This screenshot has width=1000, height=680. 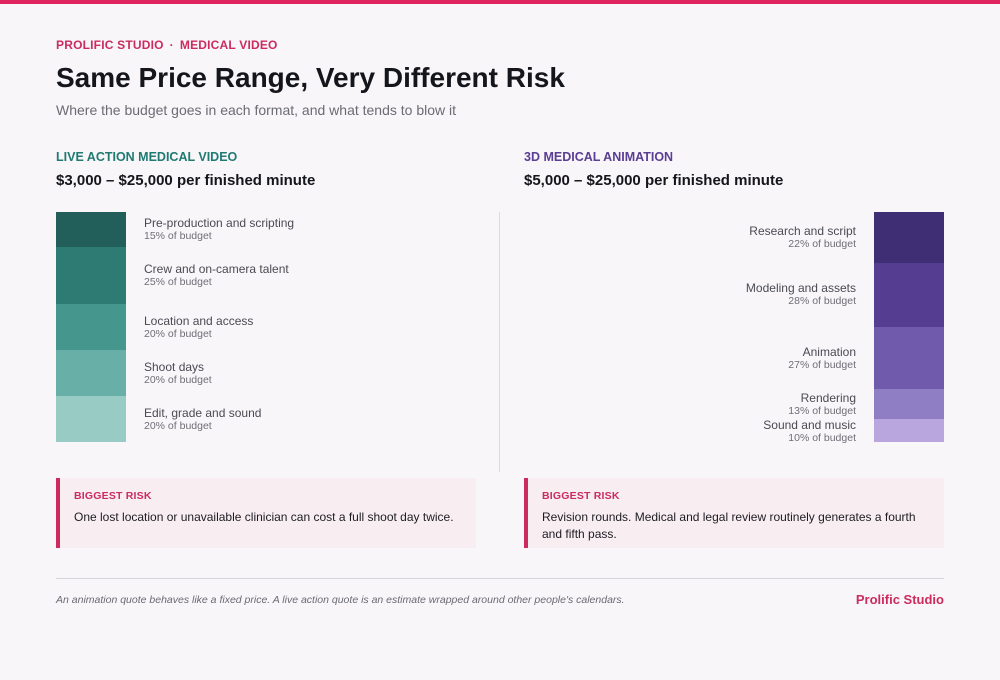 What do you see at coordinates (708, 404) in the screenshot?
I see `animation-segment-label: Rendering 13% of budget` at bounding box center [708, 404].